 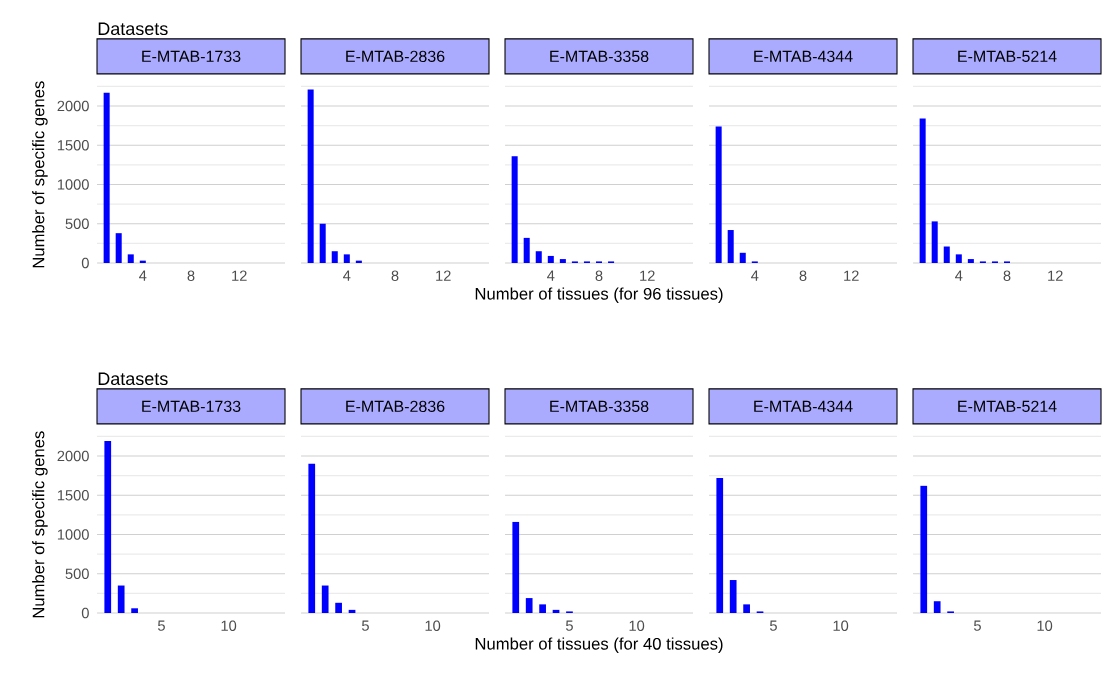 What do you see at coordinates (599, 645) in the screenshot?
I see `x-axis-title: Number of tissues (for 40 tissues)` at bounding box center [599, 645].